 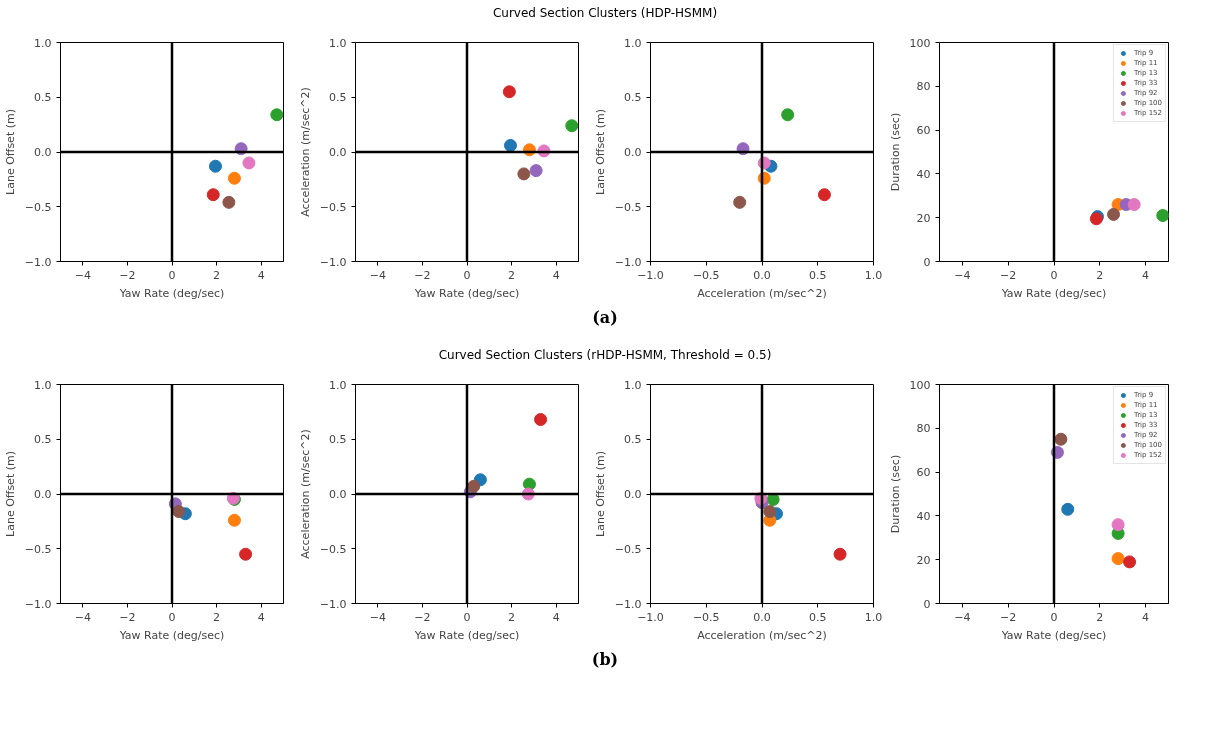 I want to click on text: Curved Section Clusters (rHDP-HSMM, Threshold = 0.5), so click(x=605, y=355).